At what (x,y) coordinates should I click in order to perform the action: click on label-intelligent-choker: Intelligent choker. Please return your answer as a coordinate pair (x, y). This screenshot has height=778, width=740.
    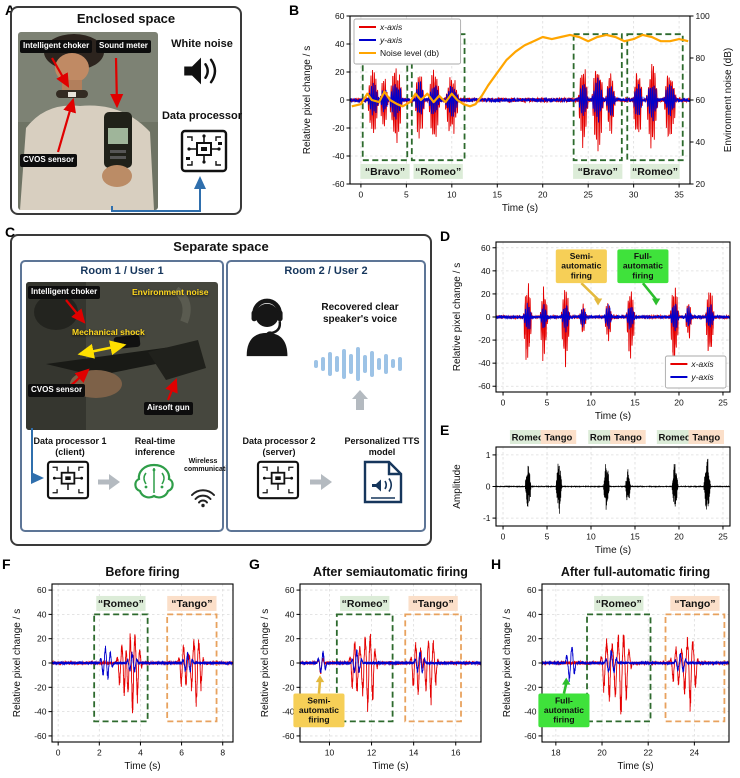
    Looking at the image, I should click on (56, 46).